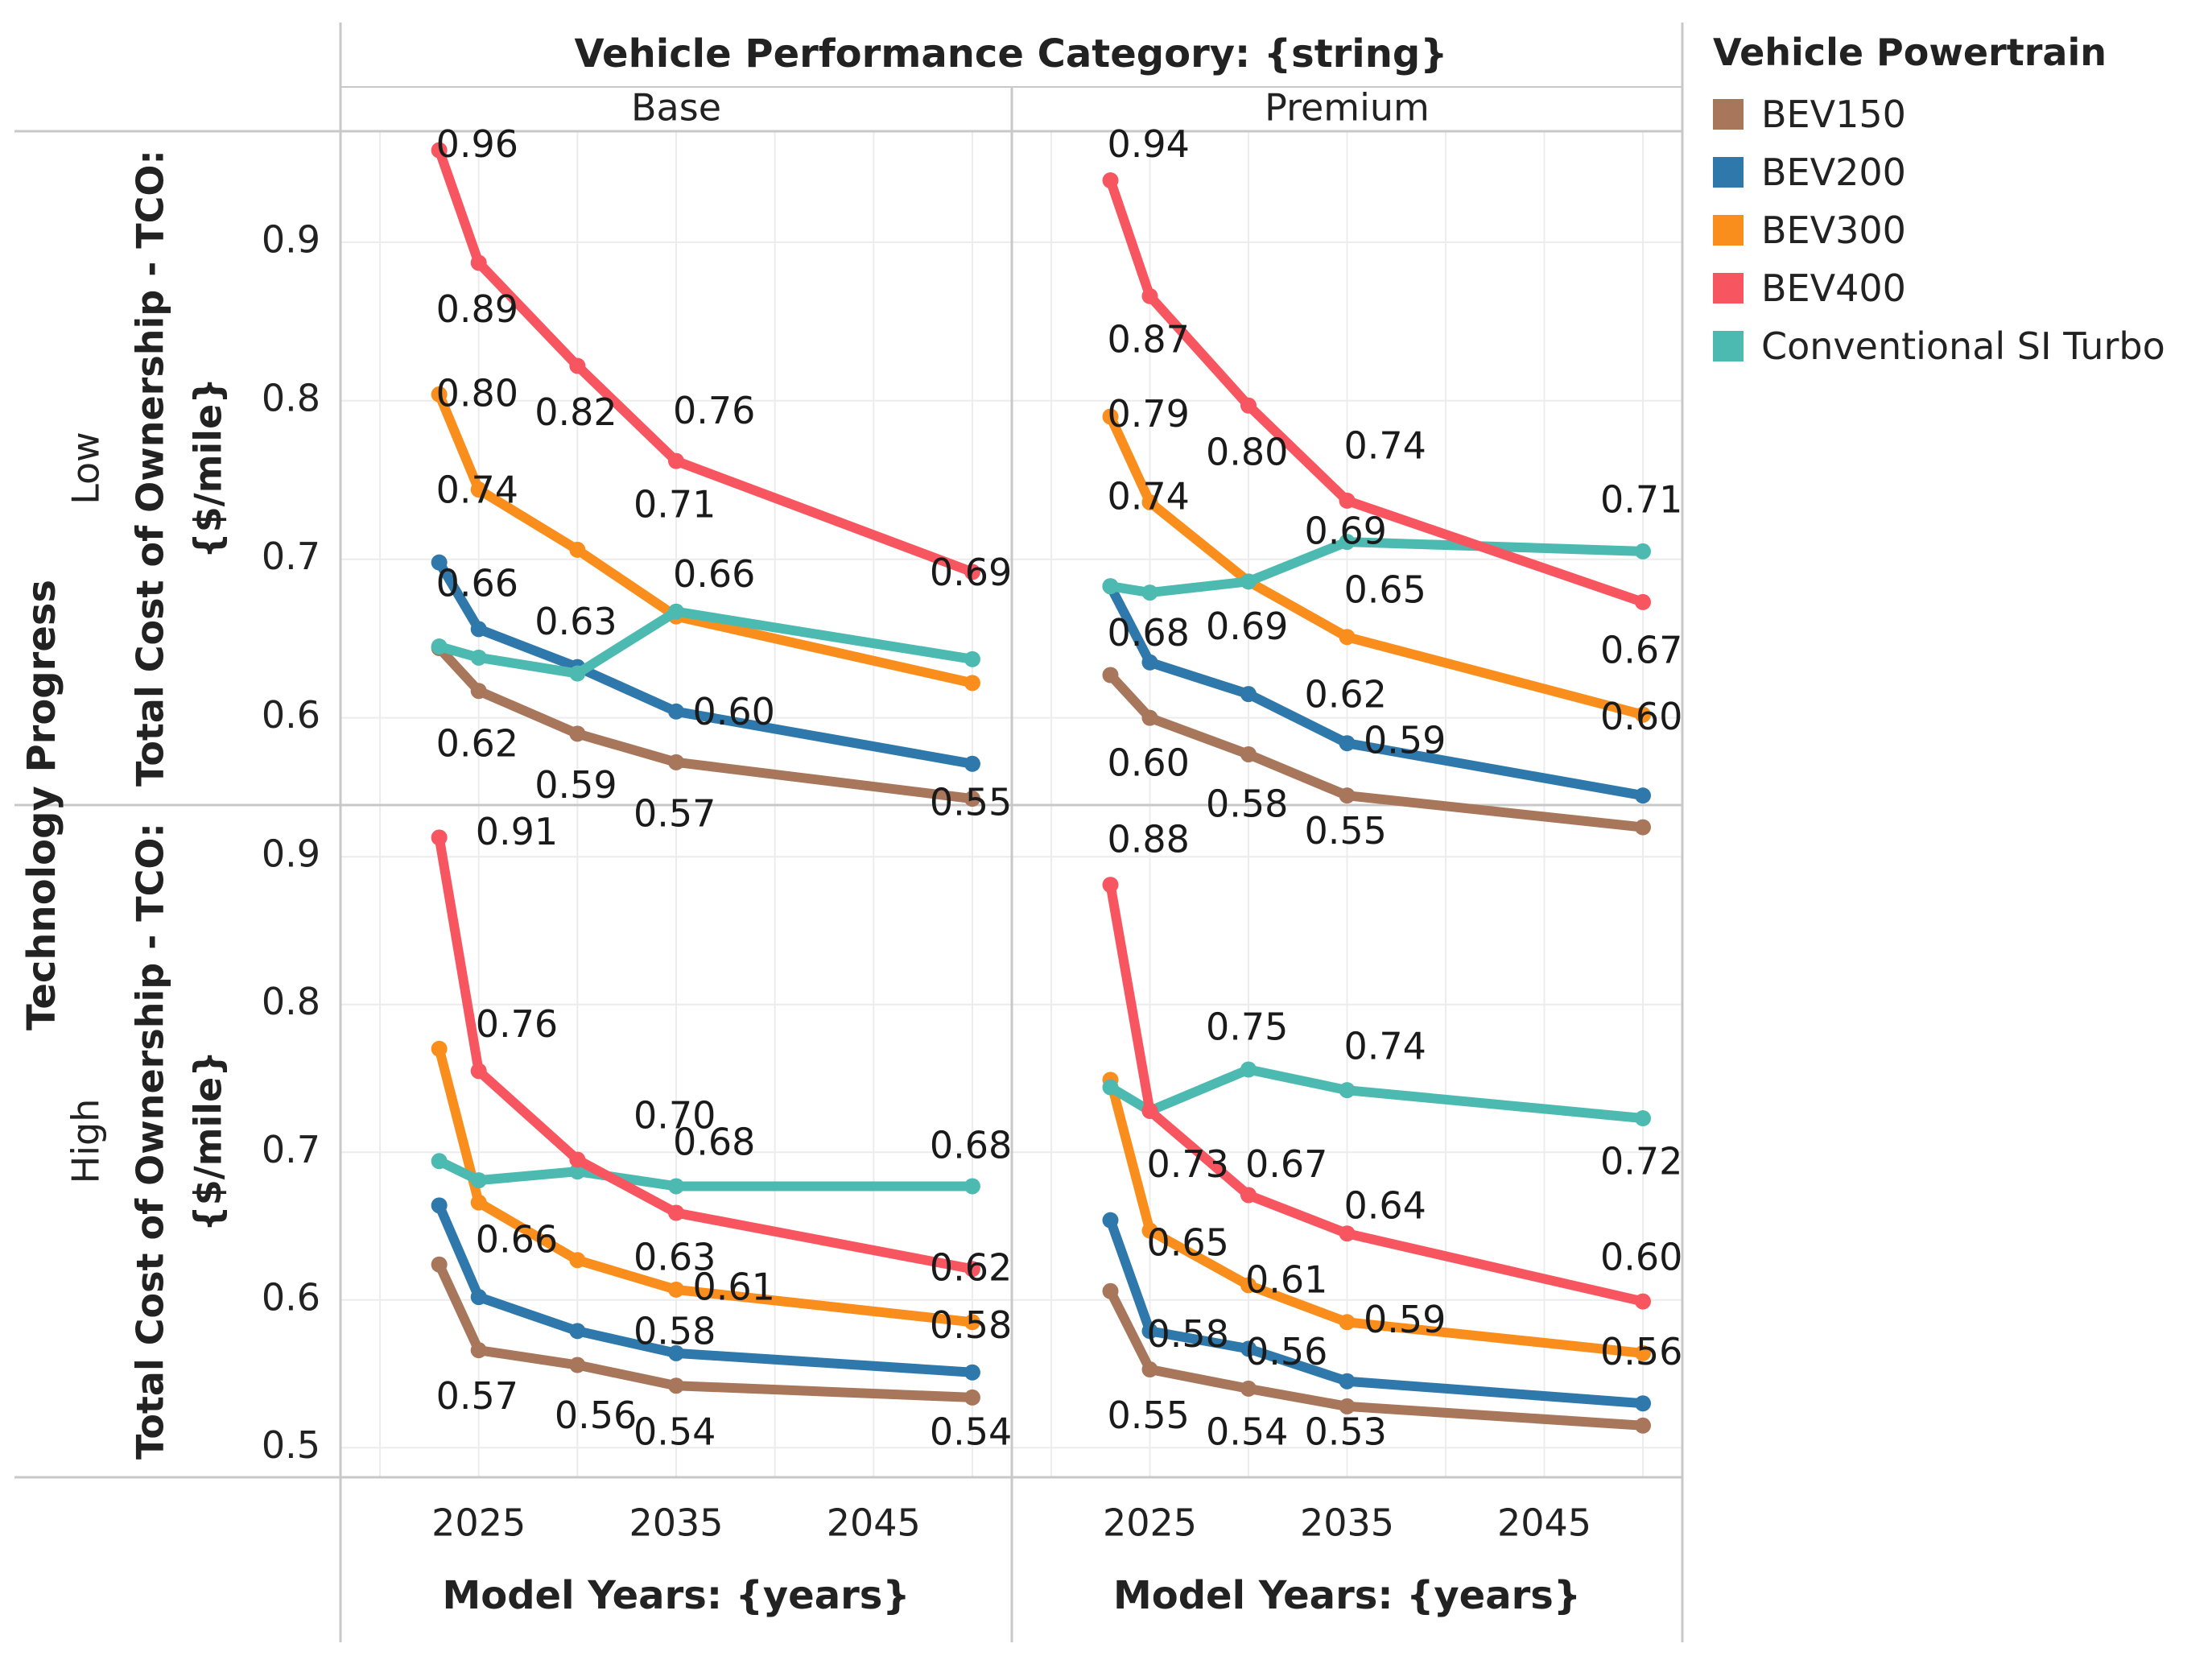 Image resolution: width=2212 pixels, height=1656 pixels. I want to click on data-point-bev400-low-base-2025, so click(478, 263).